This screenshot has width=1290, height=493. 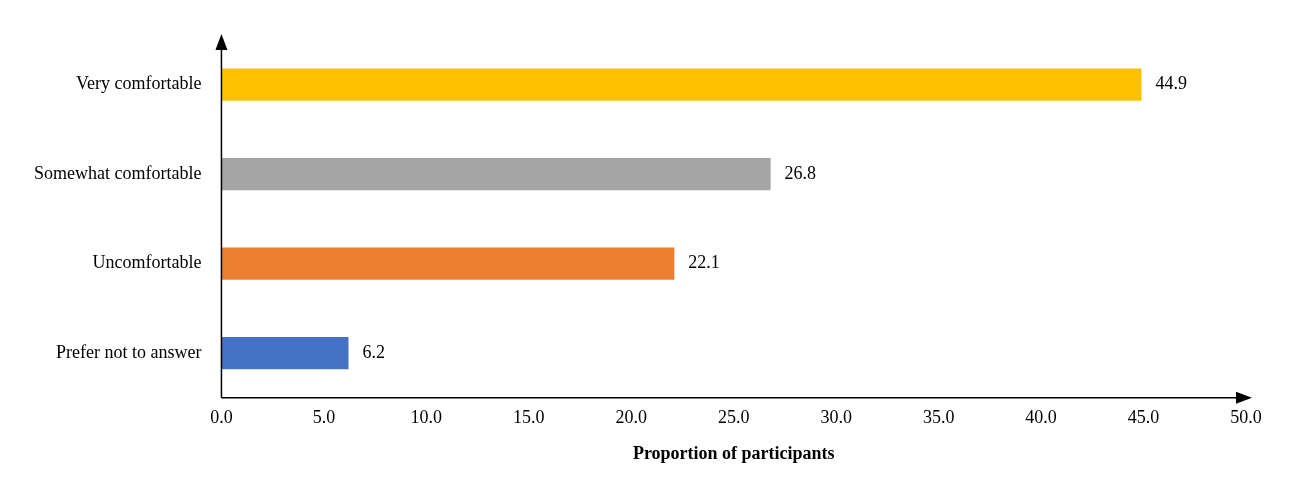 I want to click on x-tick-label: 30.0, so click(x=836, y=417).